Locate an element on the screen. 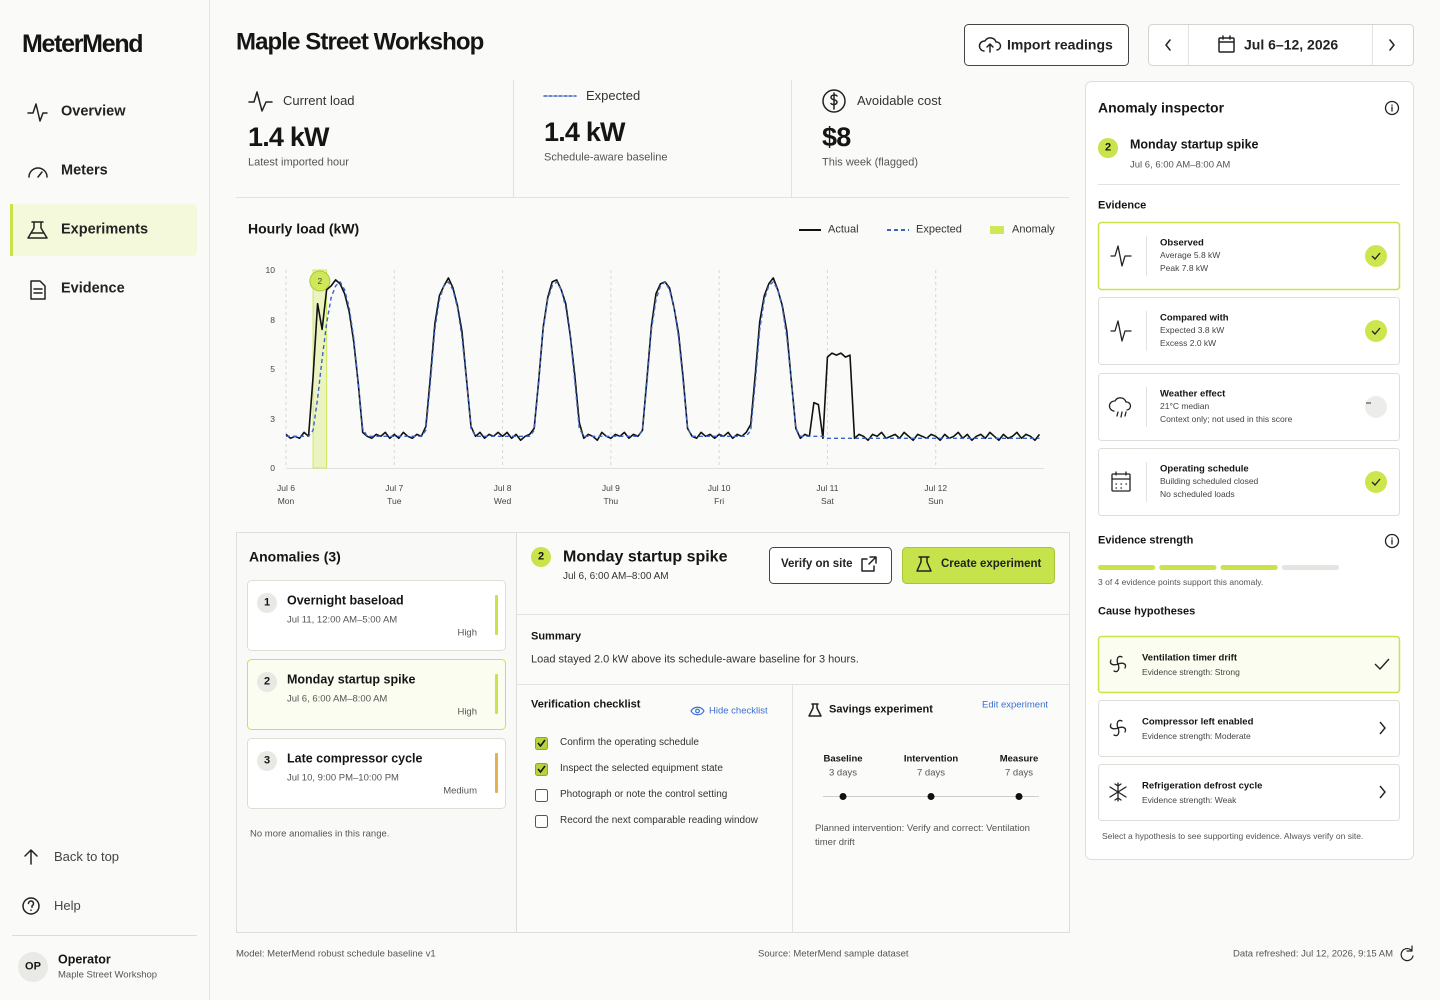  verify-button is located at coordinates (830, 565).